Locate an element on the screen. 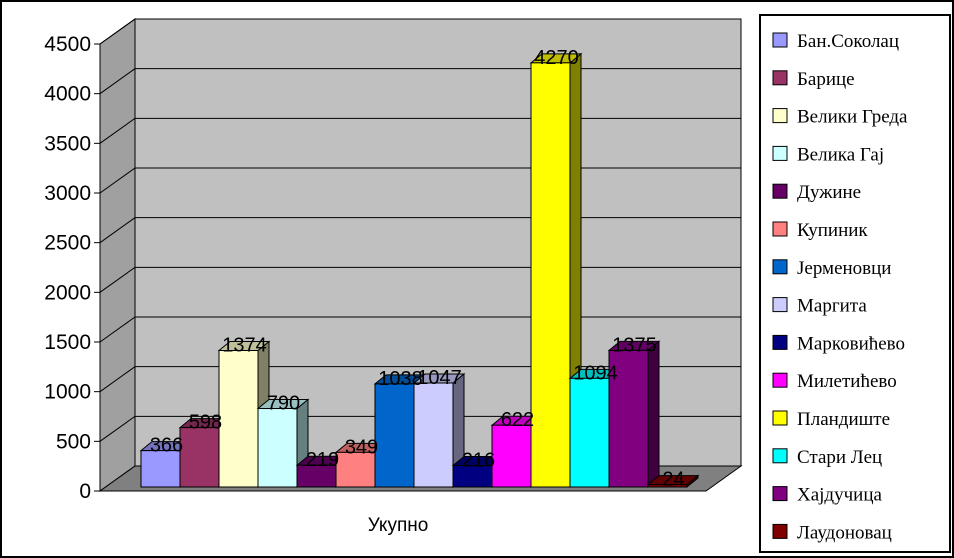 The width and height of the screenshot is (954, 558). data-label: 219 is located at coordinates (322, 460).